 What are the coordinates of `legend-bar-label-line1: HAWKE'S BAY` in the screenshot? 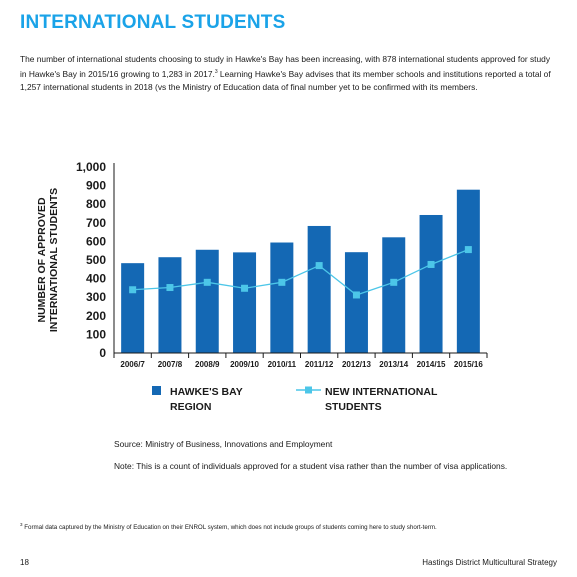 It's located at (206, 392).